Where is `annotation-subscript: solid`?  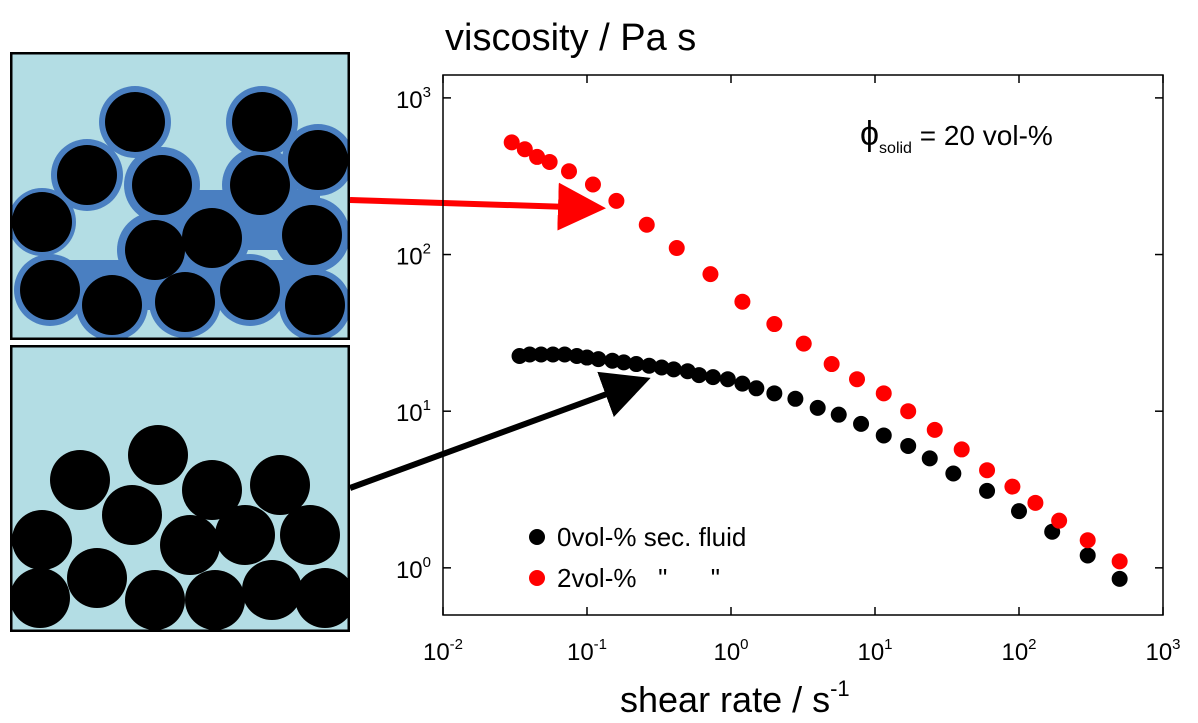 annotation-subscript: solid is located at coordinates (895, 148).